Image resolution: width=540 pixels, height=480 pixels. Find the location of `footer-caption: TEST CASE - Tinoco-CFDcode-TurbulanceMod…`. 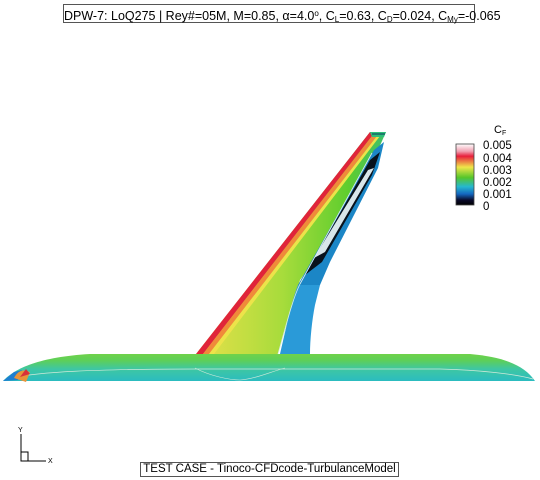

footer-caption: TEST CASE - Tinoco-CFDcode-TurbulanceMod… is located at coordinates (269, 469).